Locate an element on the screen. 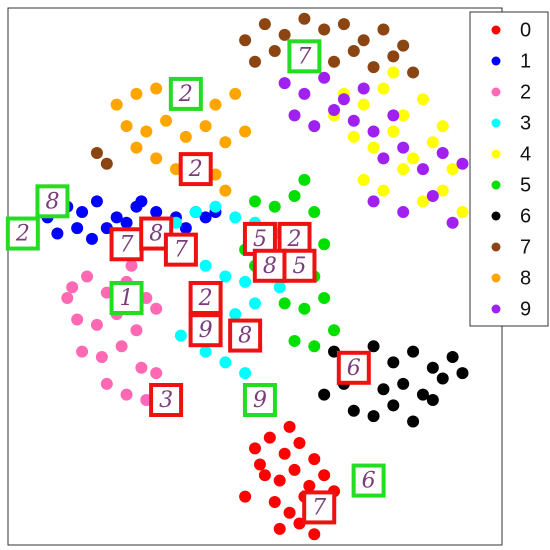 The image size is (550, 550). legend-label: 4 is located at coordinates (525, 154).